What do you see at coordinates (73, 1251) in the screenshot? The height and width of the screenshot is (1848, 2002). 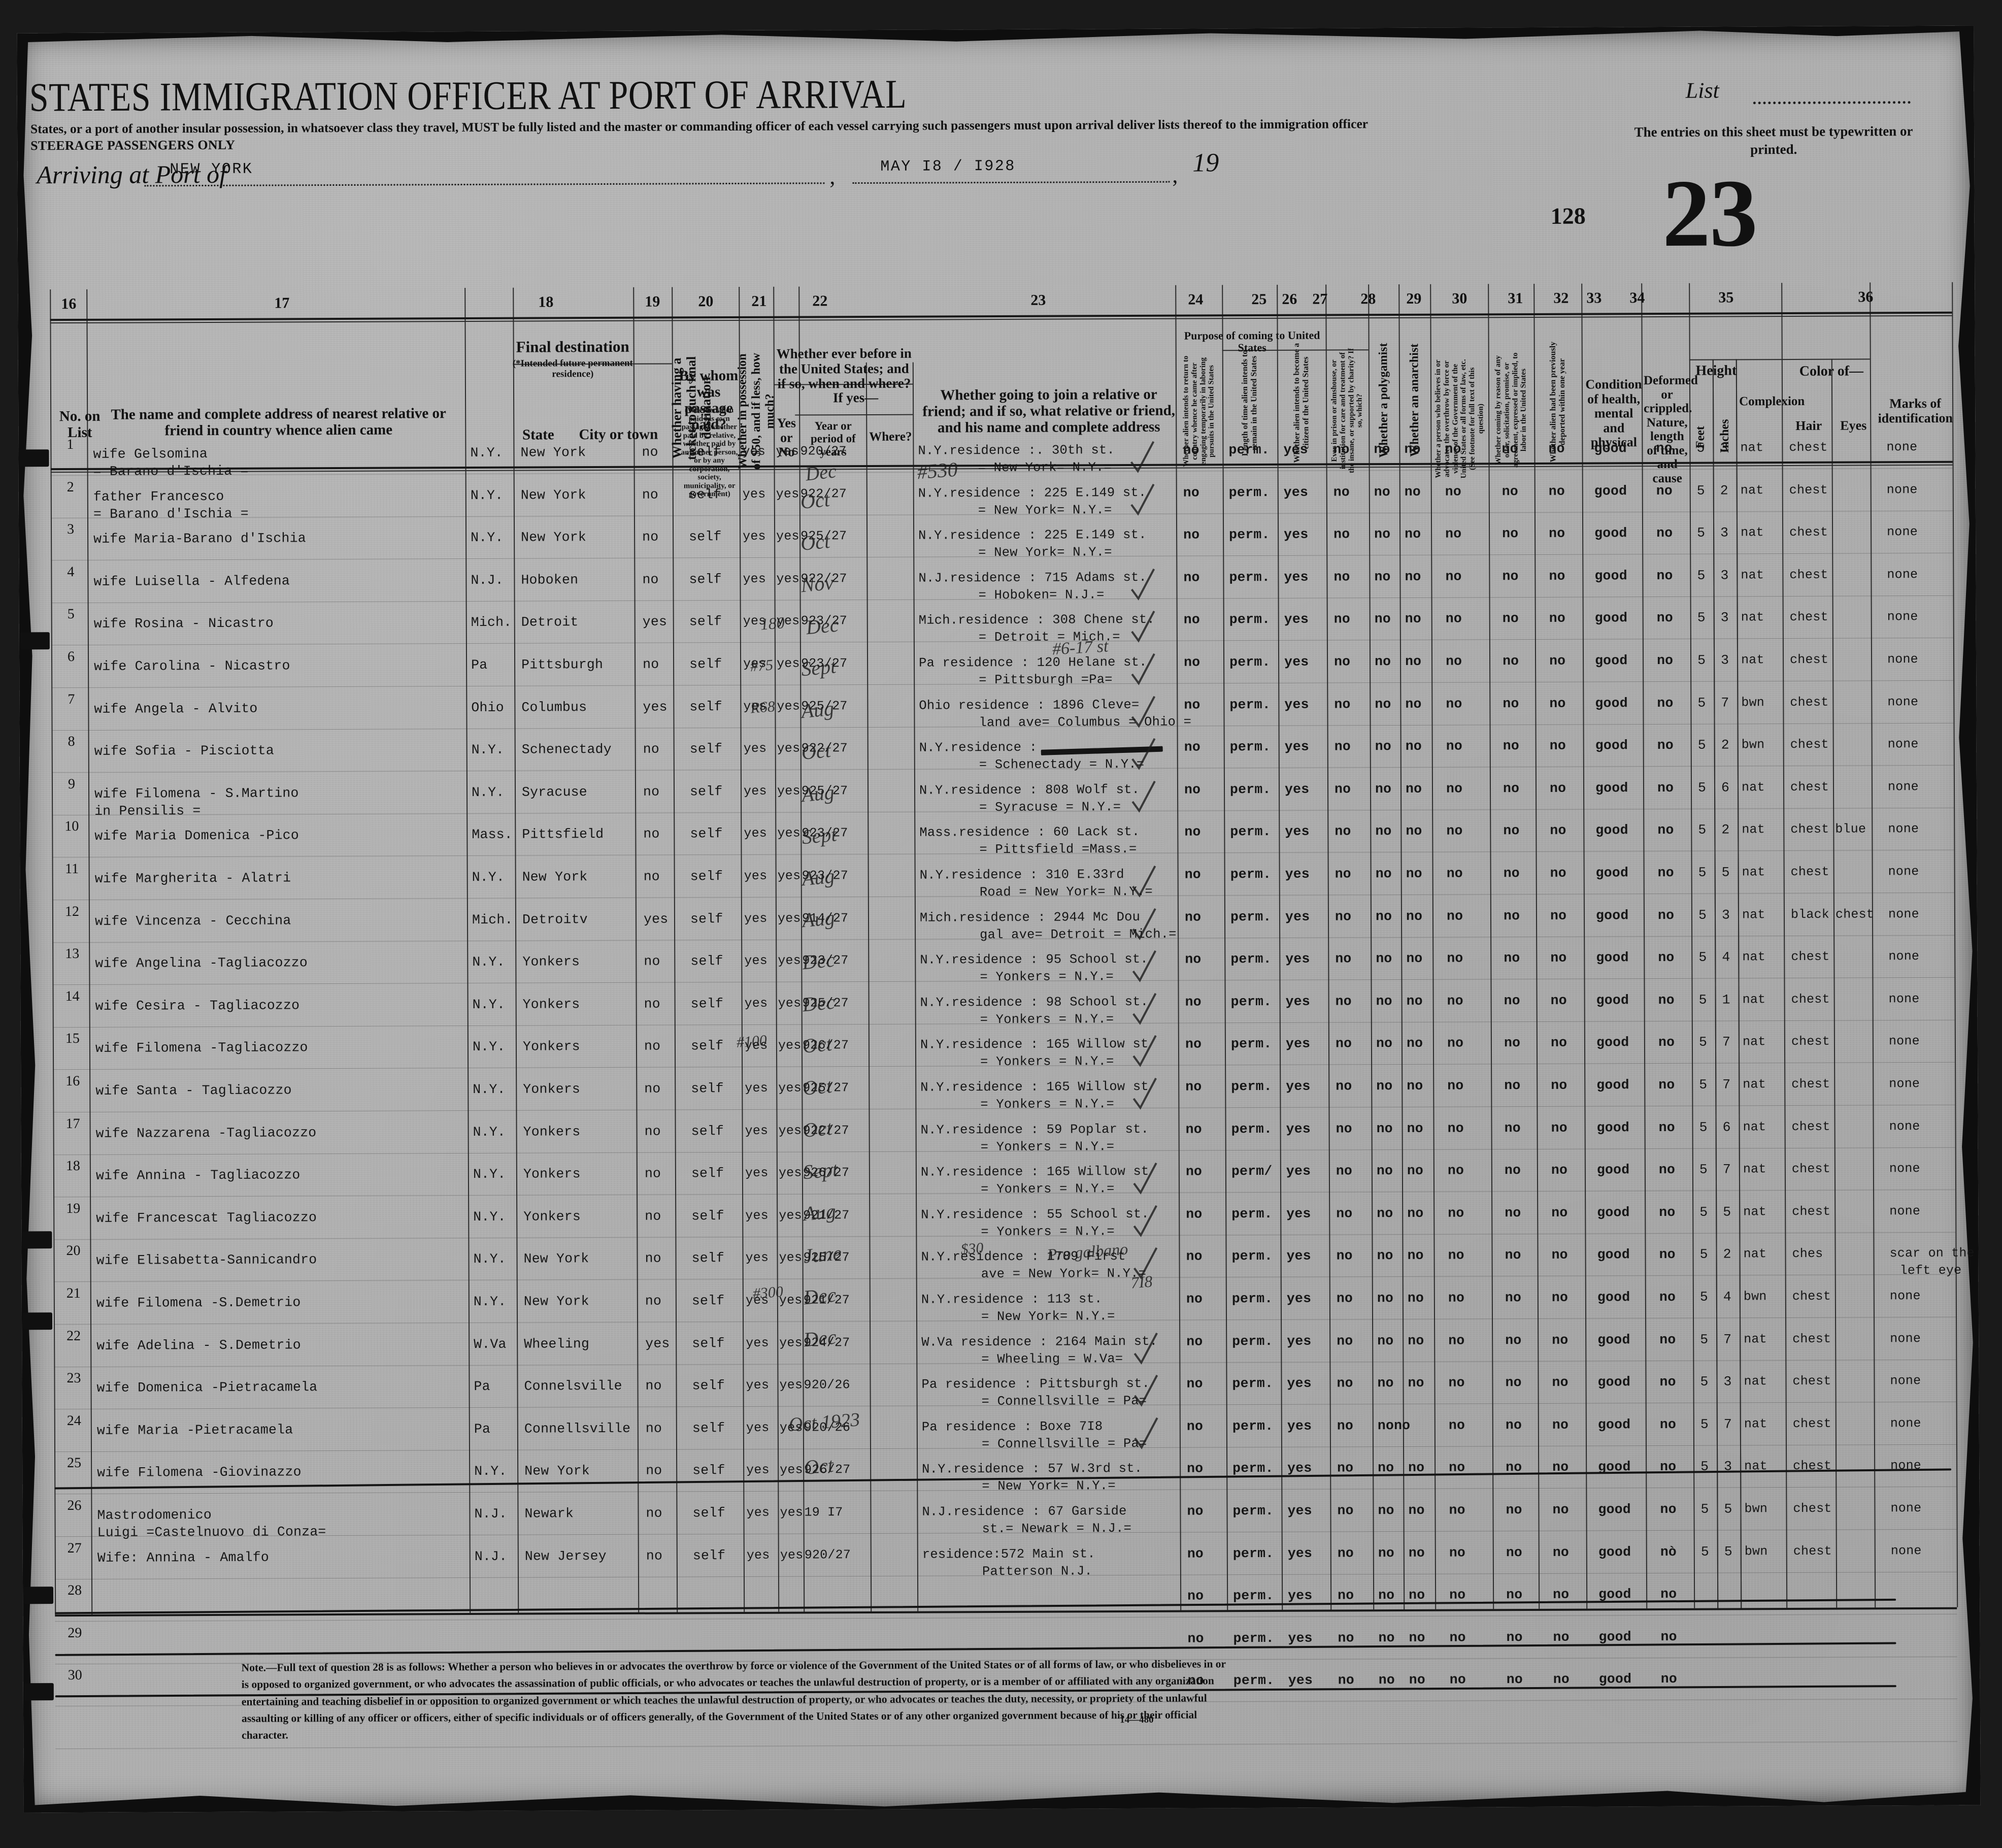 I see `row-number: 20` at bounding box center [73, 1251].